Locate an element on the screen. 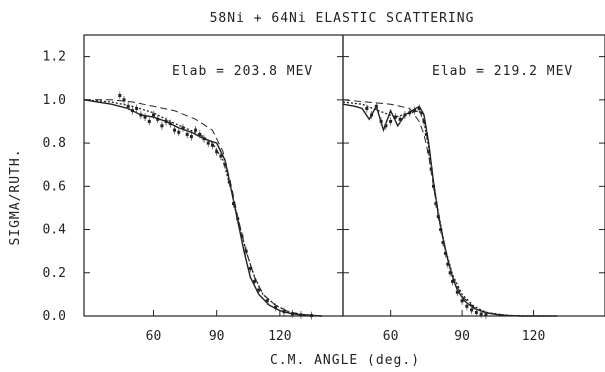 Image resolution: width=605 pixels, height=372 pixels. y-tick-label: 0.2 is located at coordinates (54, 273).